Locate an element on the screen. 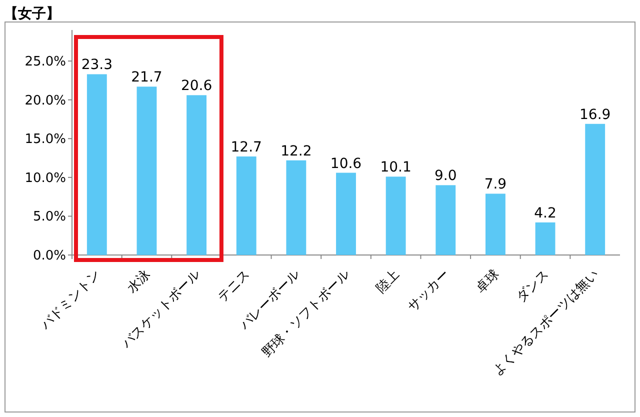  y-tick-label: 15.0% is located at coordinates (45, 140).